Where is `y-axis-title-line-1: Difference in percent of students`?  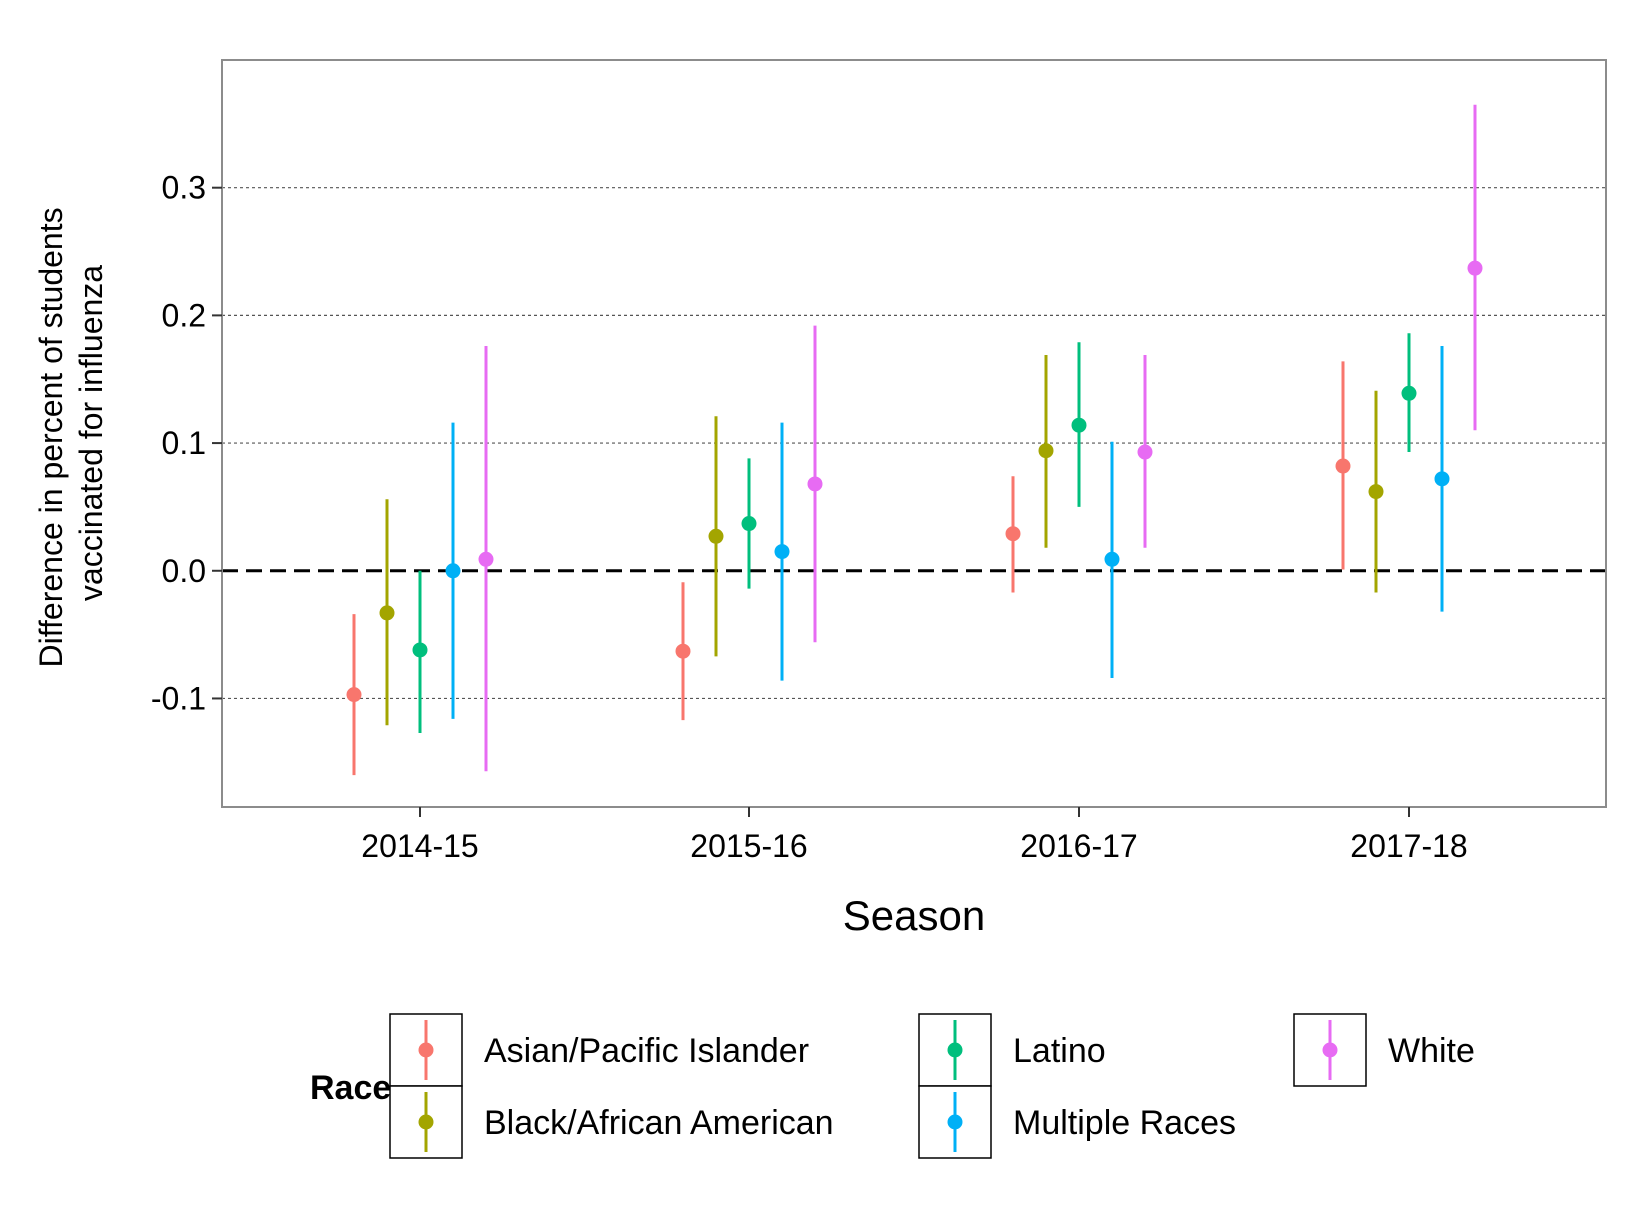 y-axis-title-line-1: Difference in percent of students is located at coordinates (51, 437).